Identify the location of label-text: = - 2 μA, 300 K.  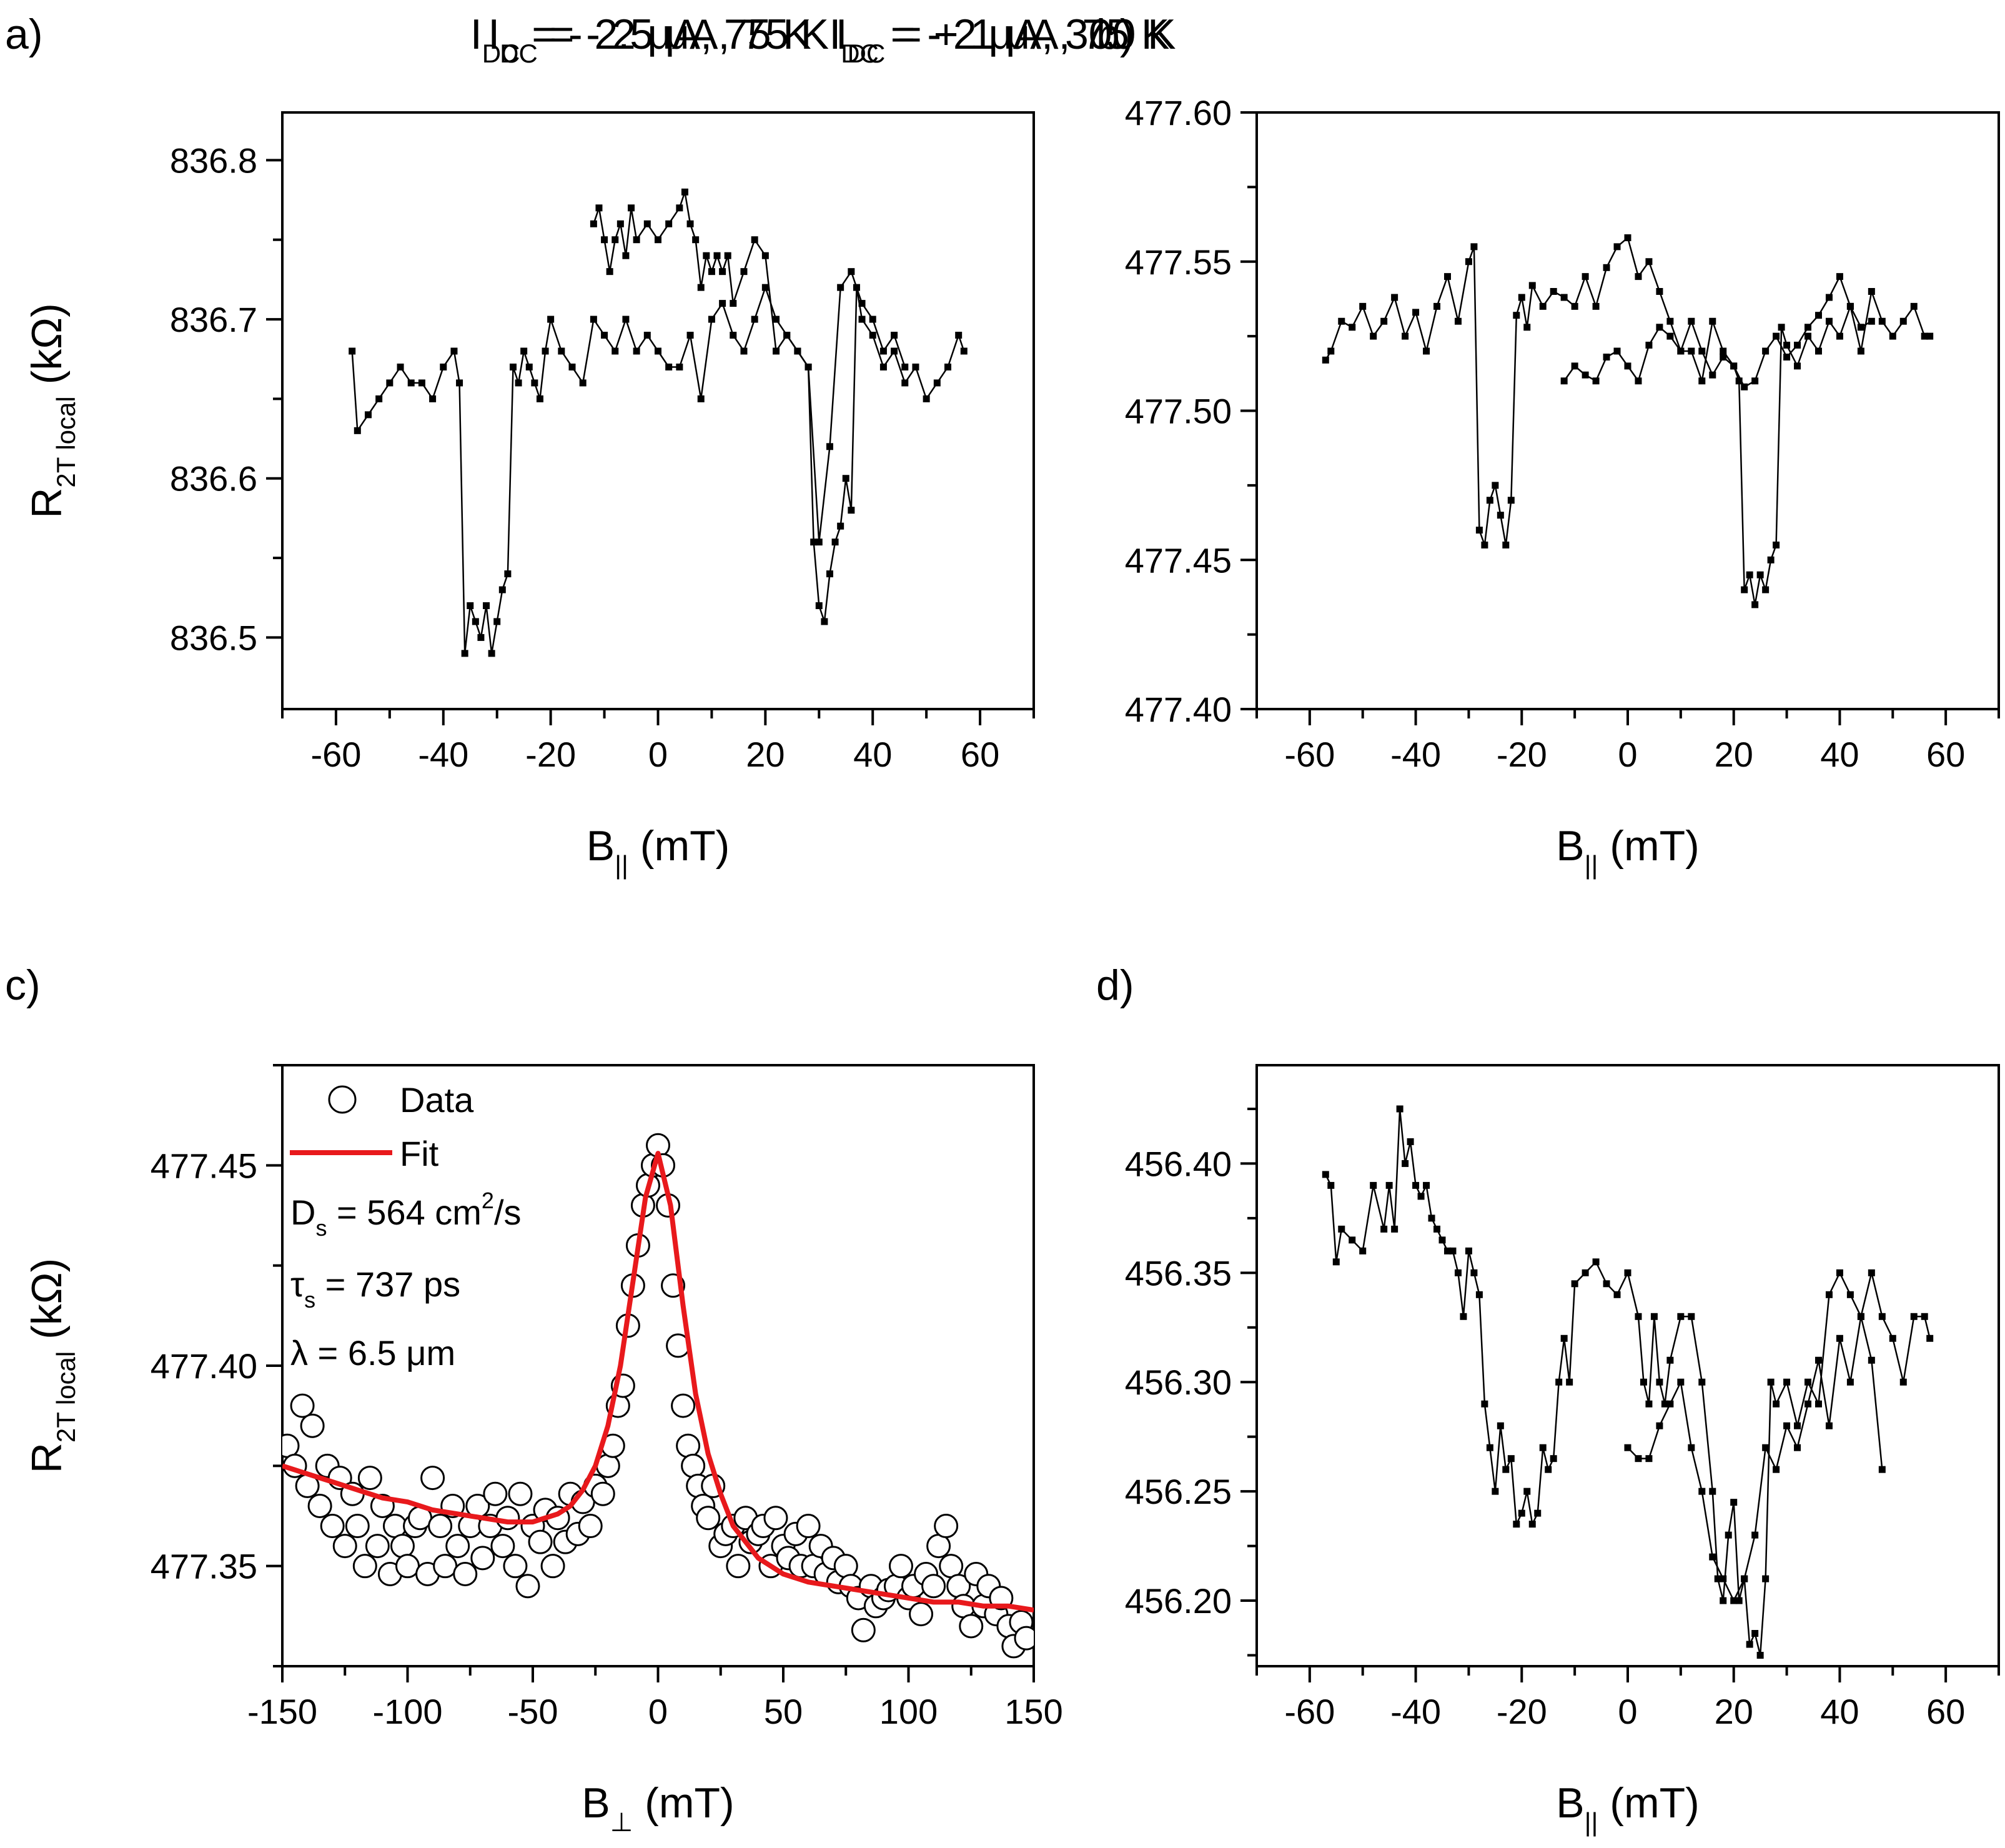
(1027, 35).